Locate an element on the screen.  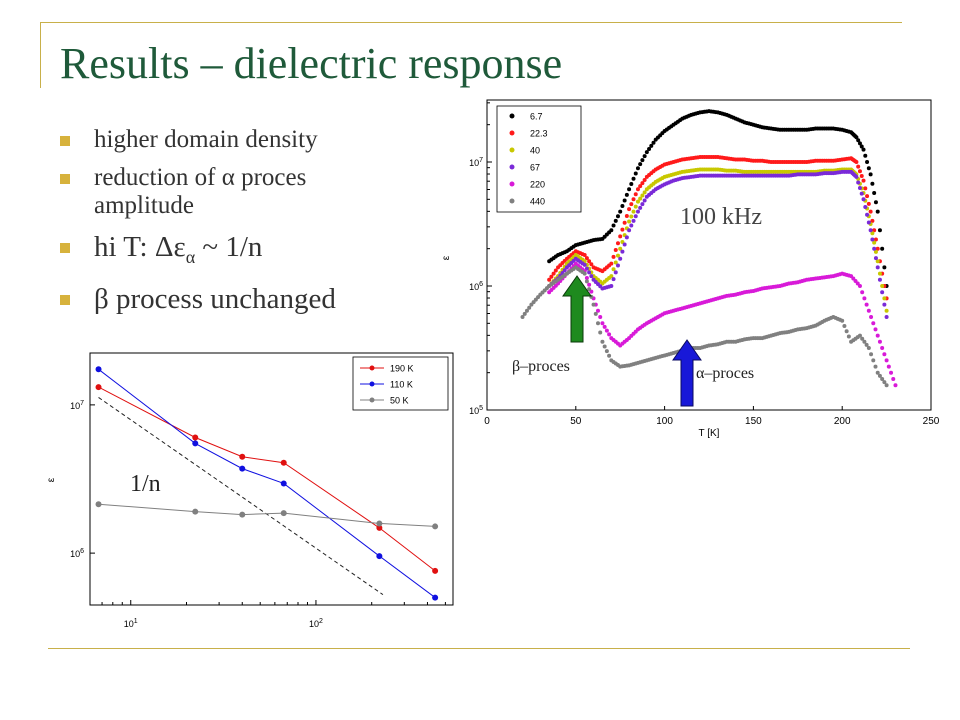
plot-frame is located at coordinates (271, 479).